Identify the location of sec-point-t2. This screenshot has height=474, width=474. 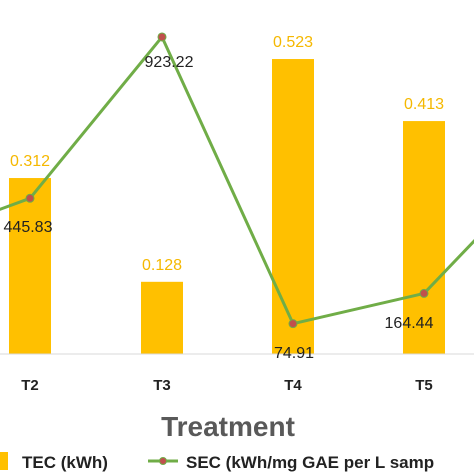
(30, 198).